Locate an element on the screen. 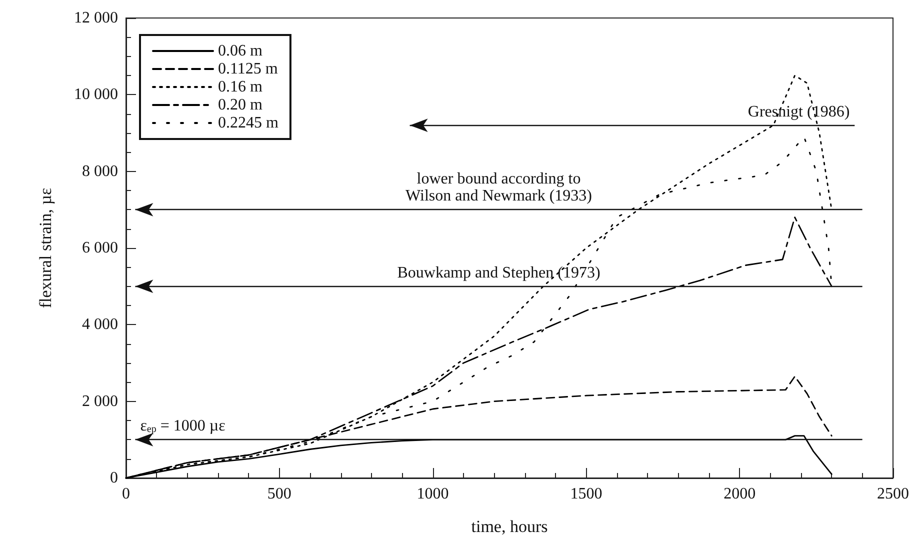 The image size is (920, 556). legend-label: 0.06 m is located at coordinates (240, 51).